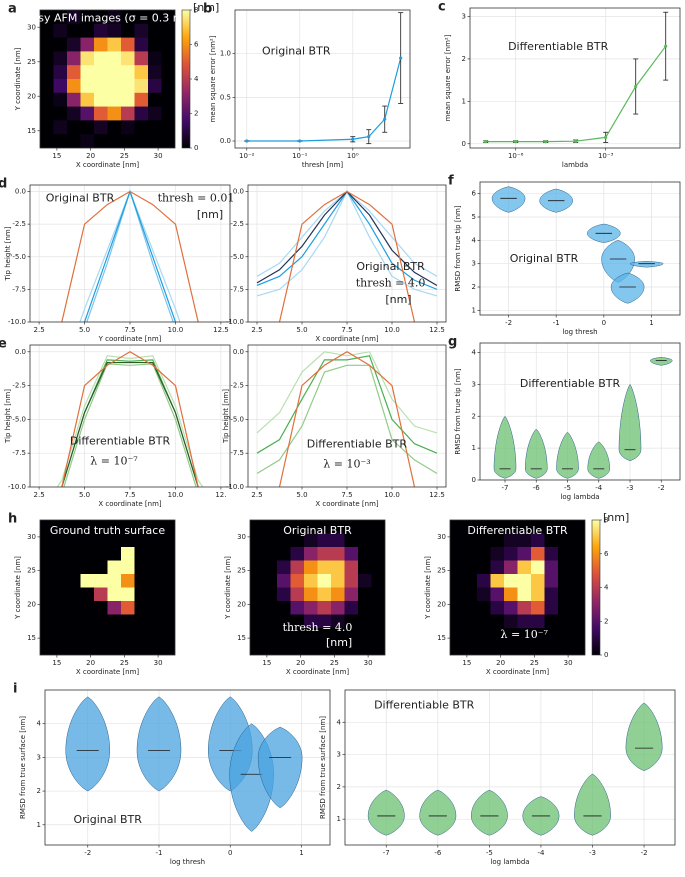  I want to click on x-tick-label: 1, so click(301, 853).